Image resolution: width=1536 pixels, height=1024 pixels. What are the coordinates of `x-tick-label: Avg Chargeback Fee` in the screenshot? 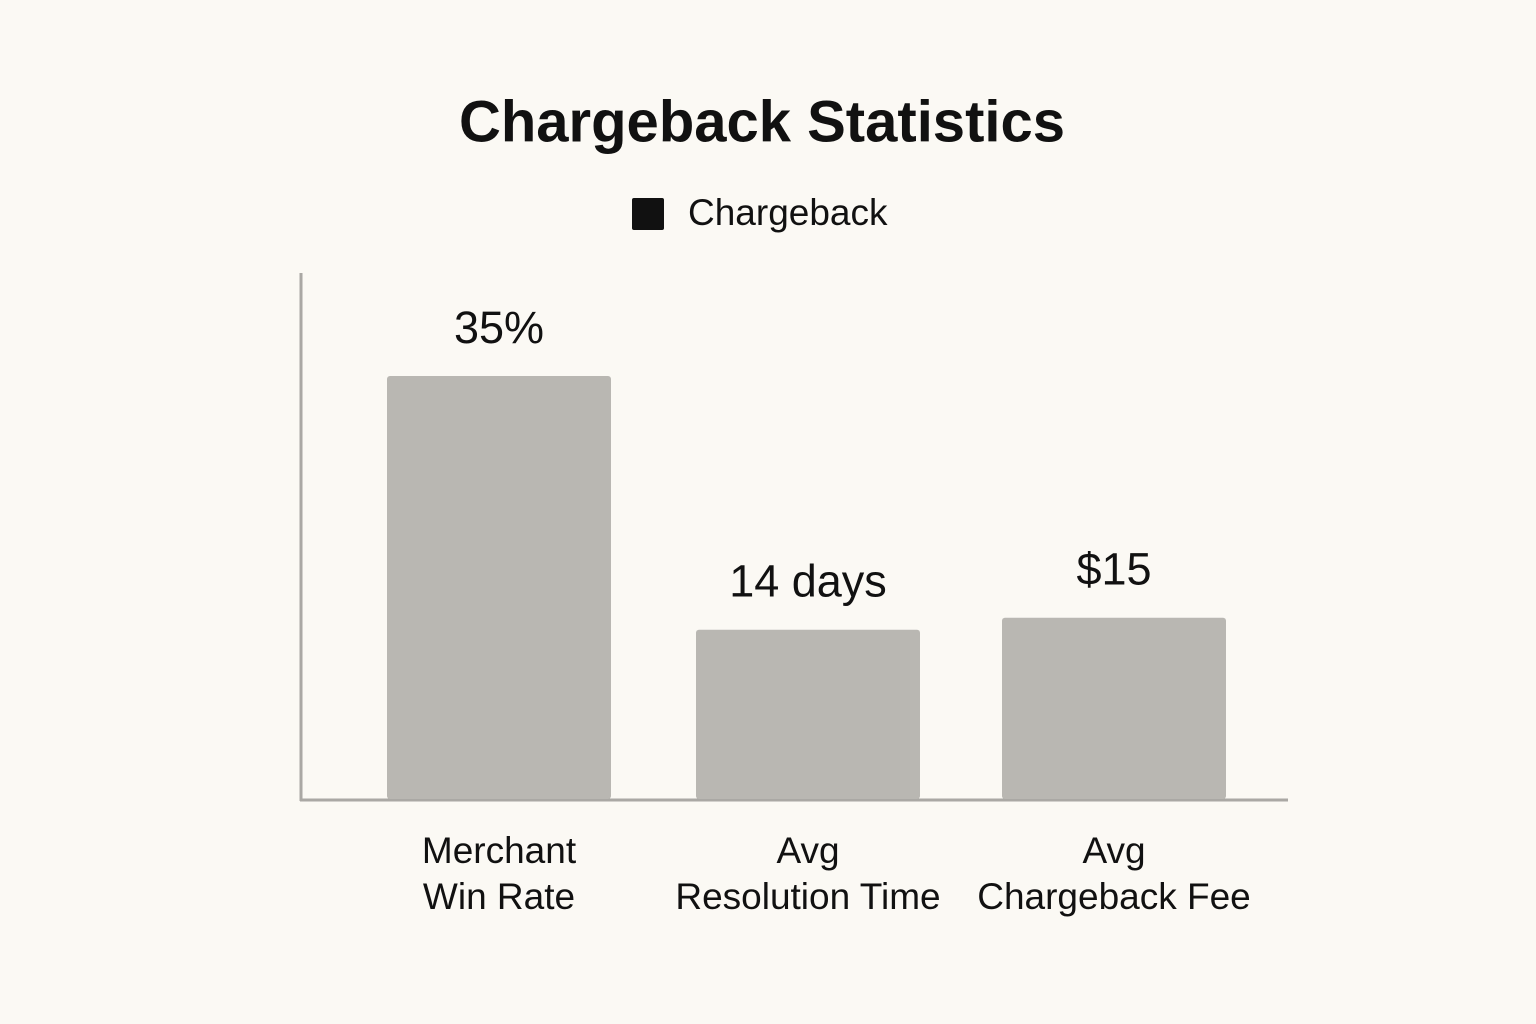 It's located at (1114, 873).